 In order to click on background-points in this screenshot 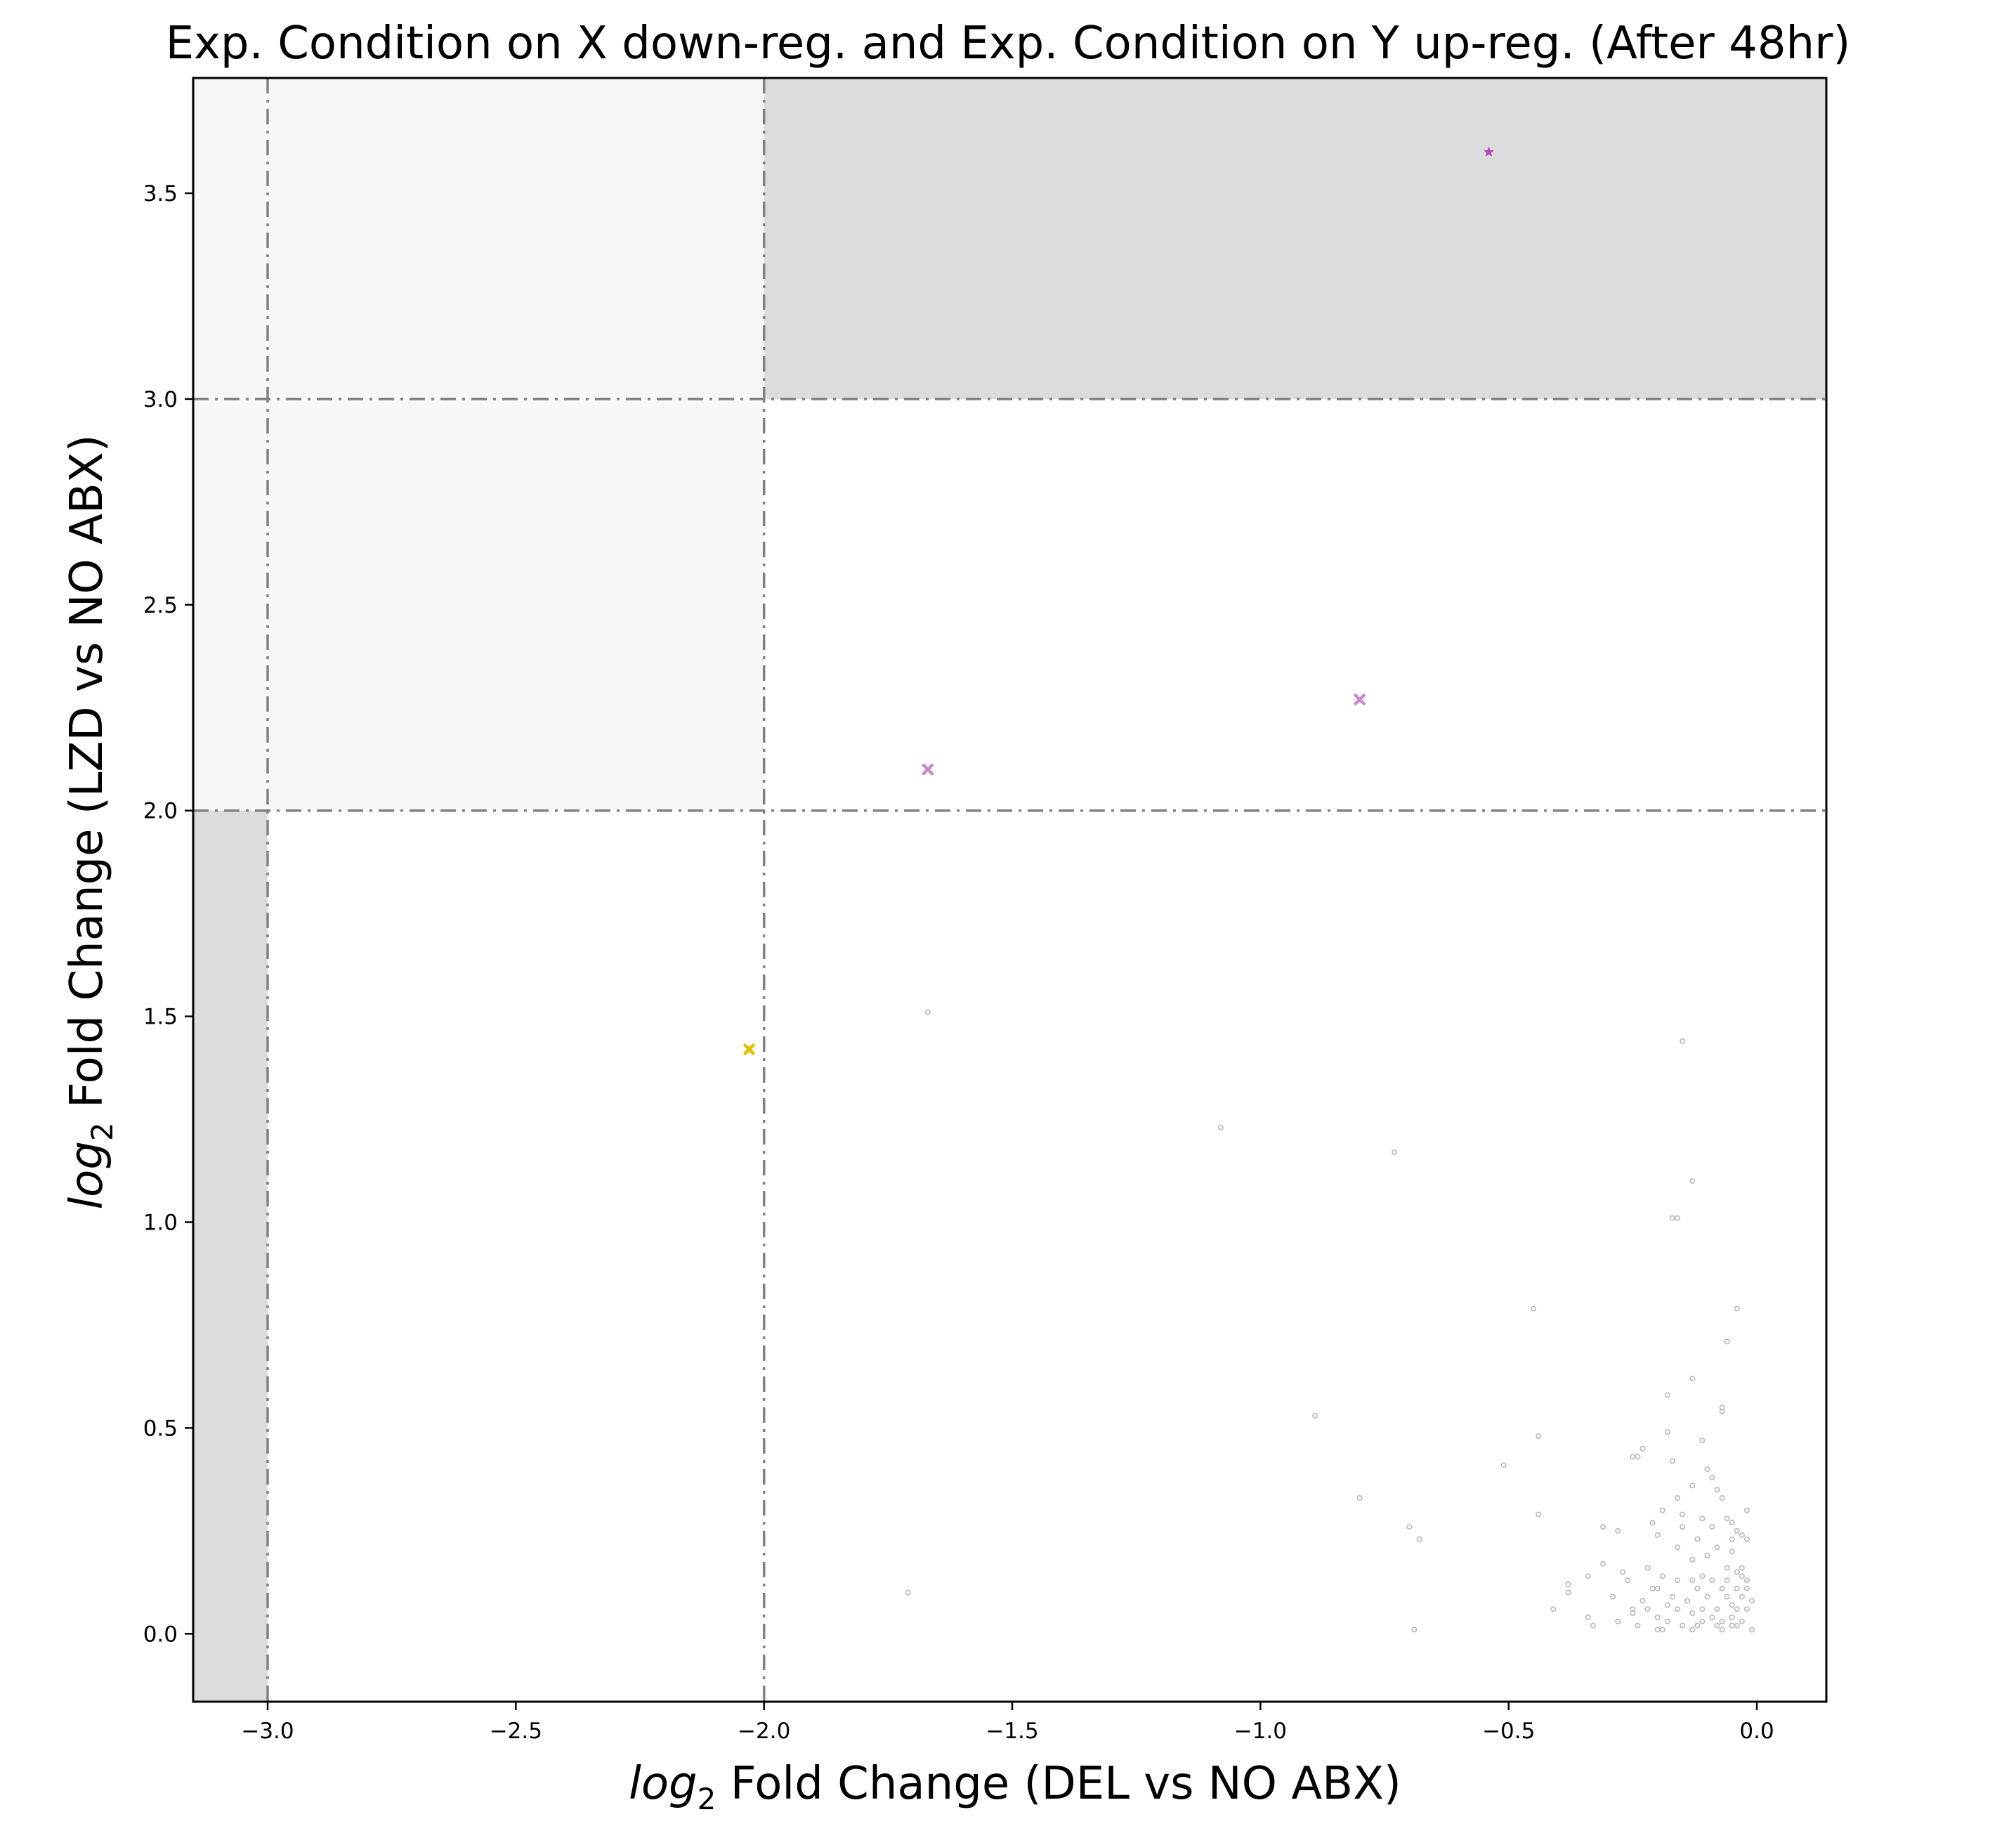, I will do `click(1330, 1321)`.